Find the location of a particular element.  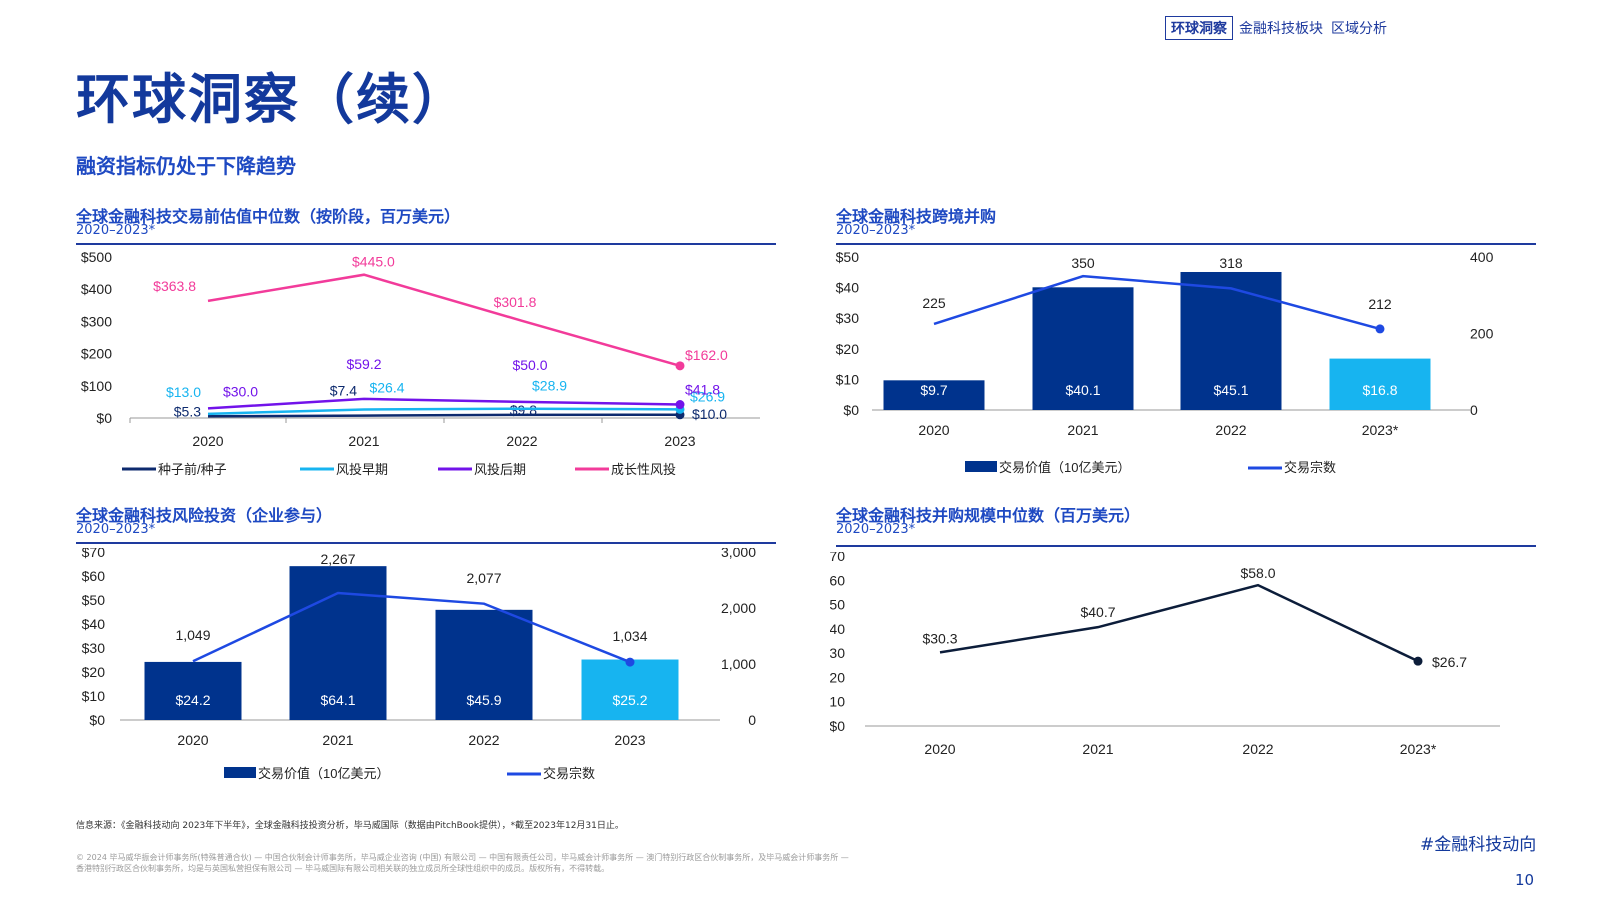

chart1-period: 2020–2023* is located at coordinates (116, 230).